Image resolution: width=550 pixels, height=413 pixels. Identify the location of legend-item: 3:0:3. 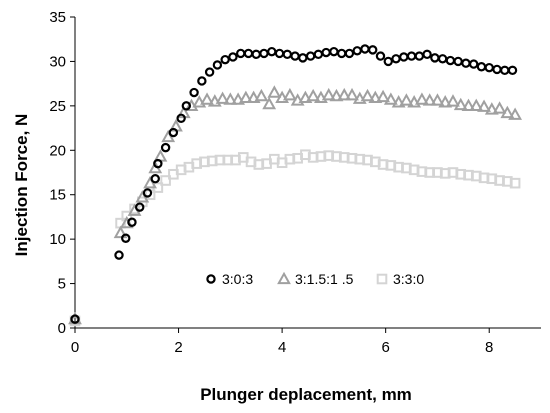
(229, 279).